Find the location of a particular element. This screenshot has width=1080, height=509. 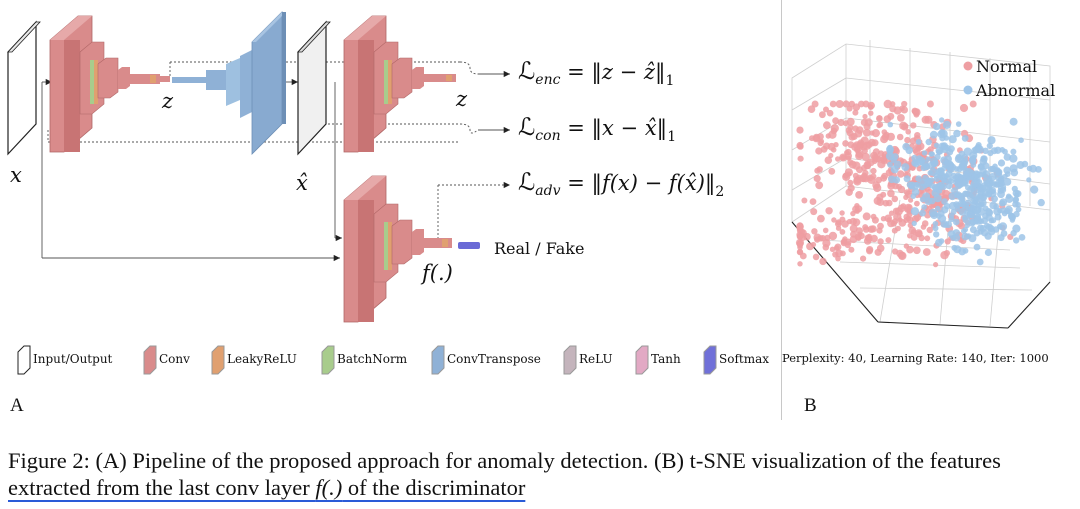

loss-con: ℒcon = ‖x − x̂‖1 is located at coordinates (597, 129).